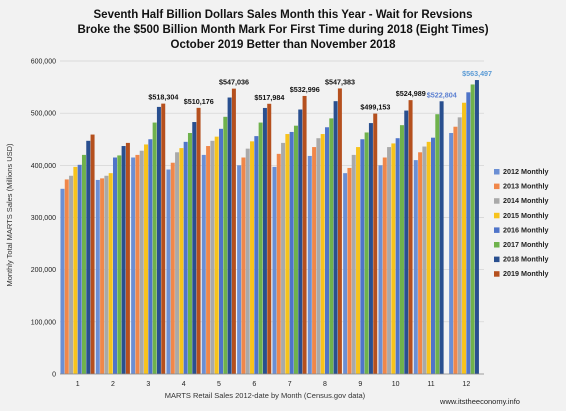 The image size is (566, 411). What do you see at coordinates (526, 186) in the screenshot?
I see `legend-item: 2013 Monthly` at bounding box center [526, 186].